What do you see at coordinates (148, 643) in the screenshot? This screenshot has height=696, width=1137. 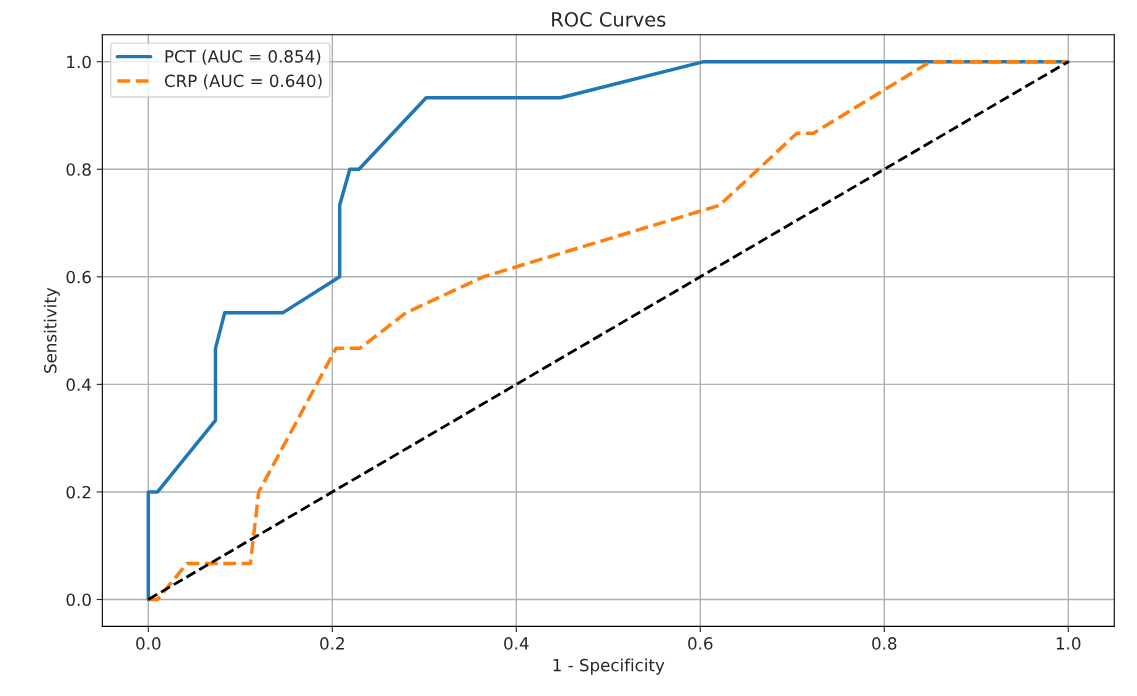 I see `x-tick-label: 0.0` at bounding box center [148, 643].